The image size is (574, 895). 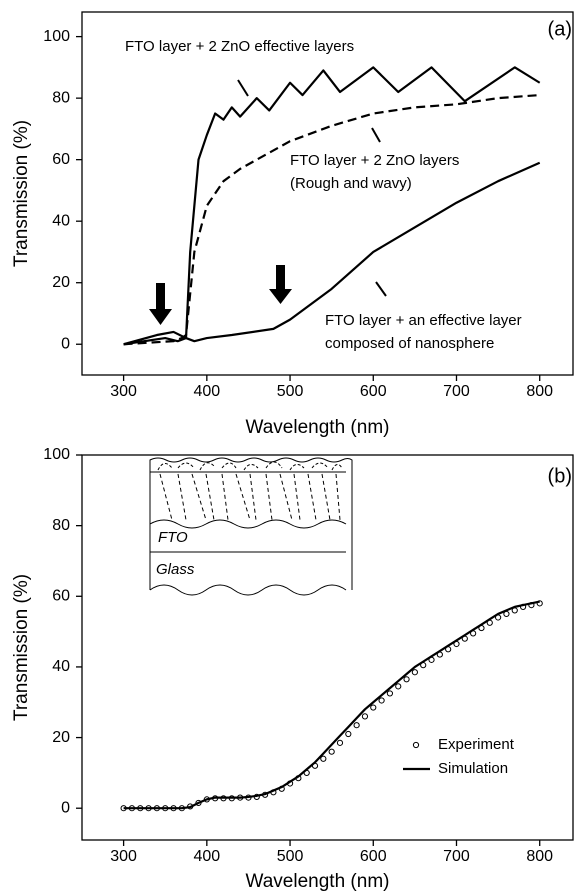 What do you see at coordinates (239, 46) in the screenshot?
I see `annotation: FTO layer + 2 ZnO effective layers` at bounding box center [239, 46].